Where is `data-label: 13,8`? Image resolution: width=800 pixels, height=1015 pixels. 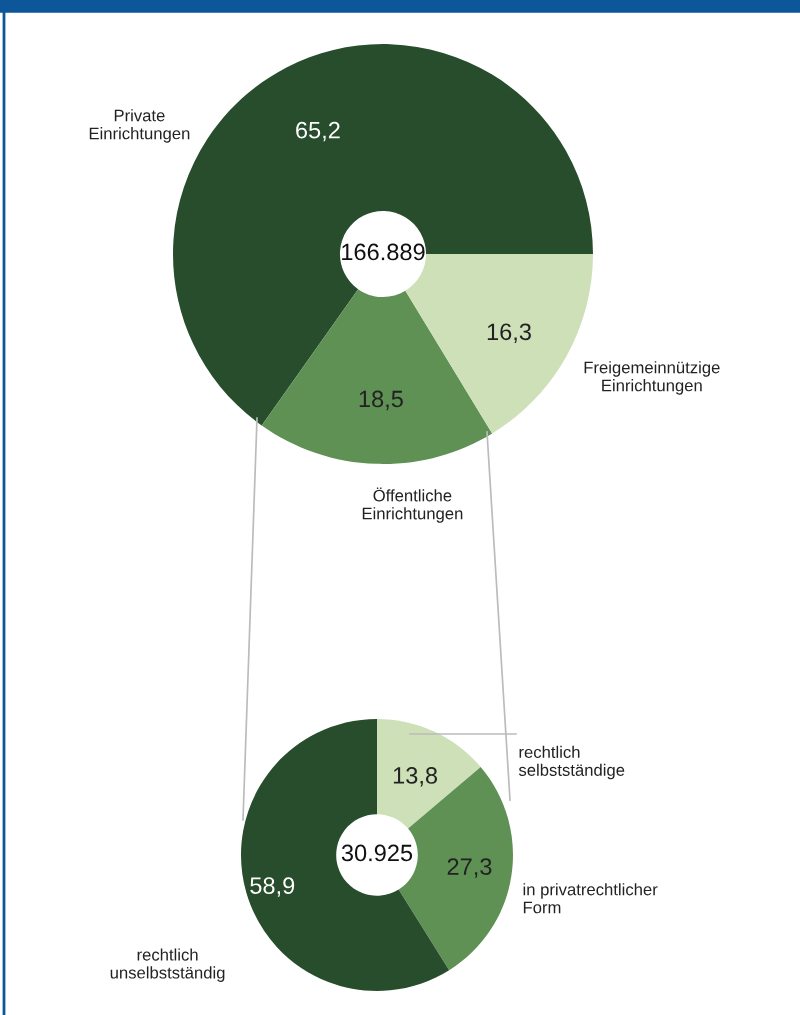 data-label: 13,8 is located at coordinates (415, 777).